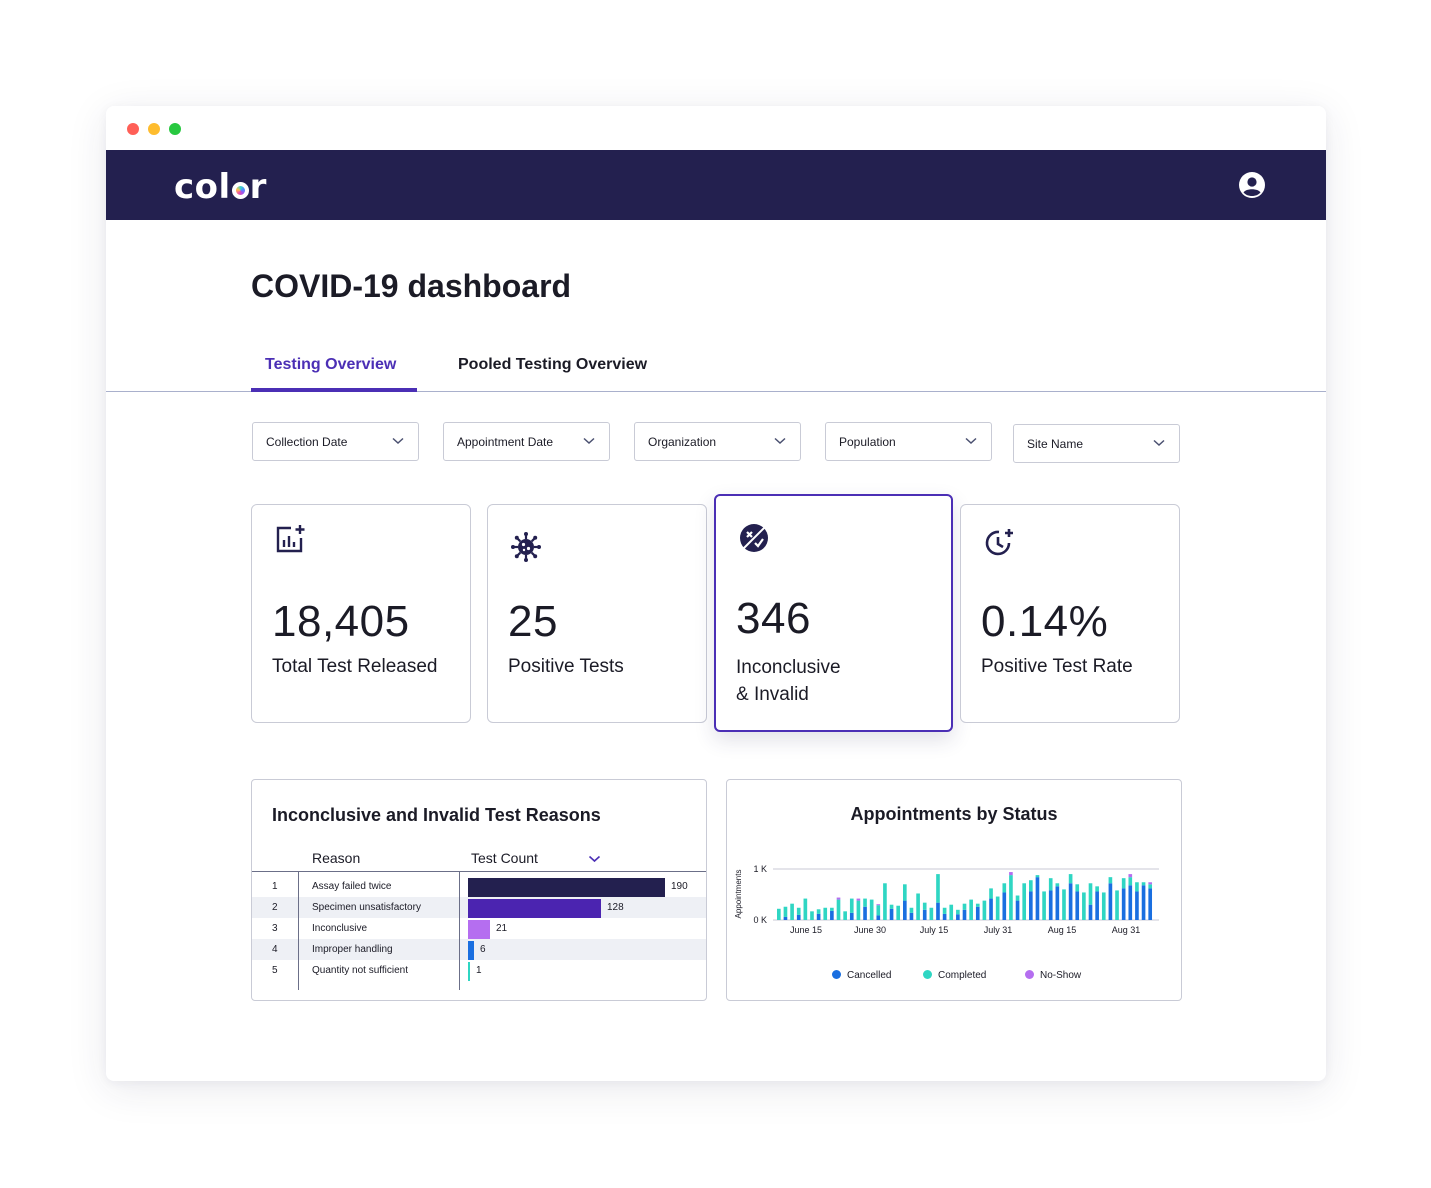 The height and width of the screenshot is (1188, 1431). Describe the element at coordinates (352, 949) in the screenshot. I see `row-reason: Improper handling` at that location.